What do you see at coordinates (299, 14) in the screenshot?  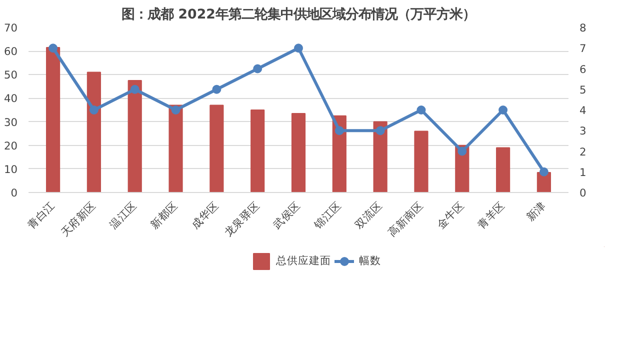 I see `chart-title: 图：成都 2022年第二轮集中供地区域分布情况（万平方米）` at bounding box center [299, 14].